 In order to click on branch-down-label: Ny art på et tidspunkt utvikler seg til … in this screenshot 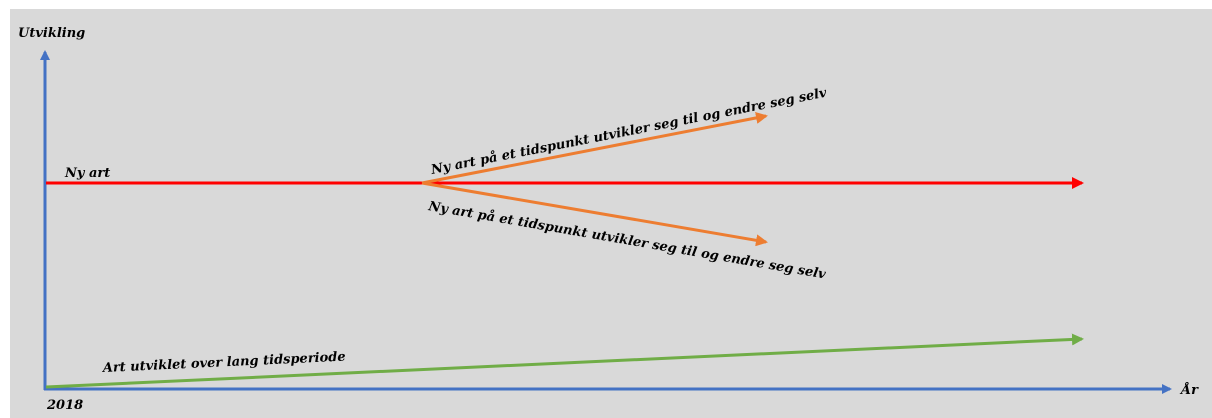, I will do `click(626, 240)`.